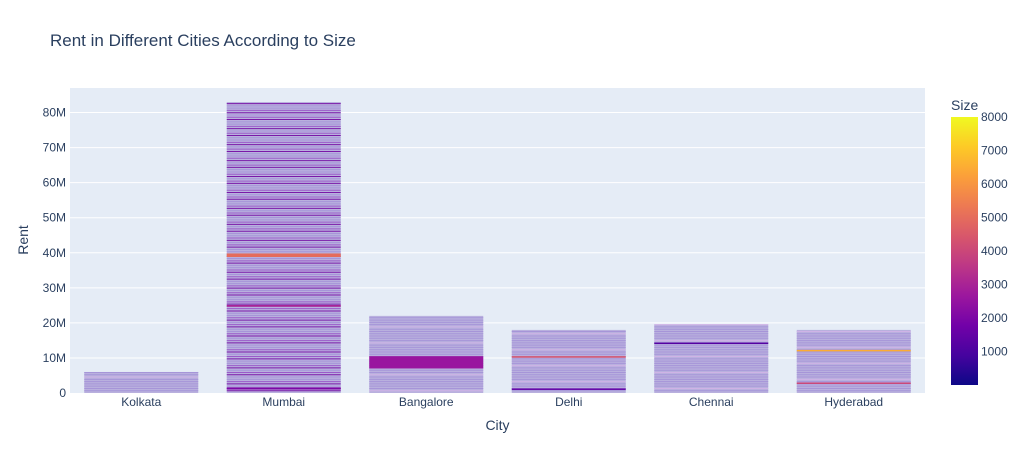 The height and width of the screenshot is (464, 1024). What do you see at coordinates (54, 288) in the screenshot?
I see `y-tick-label: 30M` at bounding box center [54, 288].